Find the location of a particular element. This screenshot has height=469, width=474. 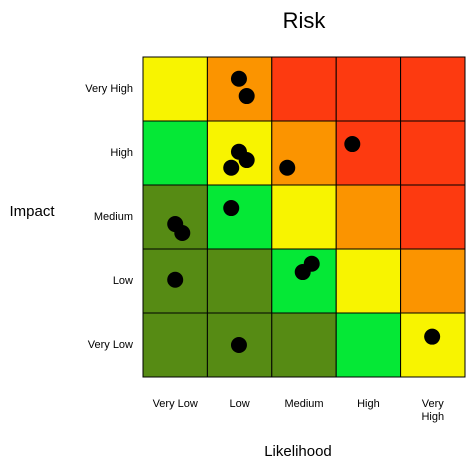

x-tick-label: Low is located at coordinates (239, 404).